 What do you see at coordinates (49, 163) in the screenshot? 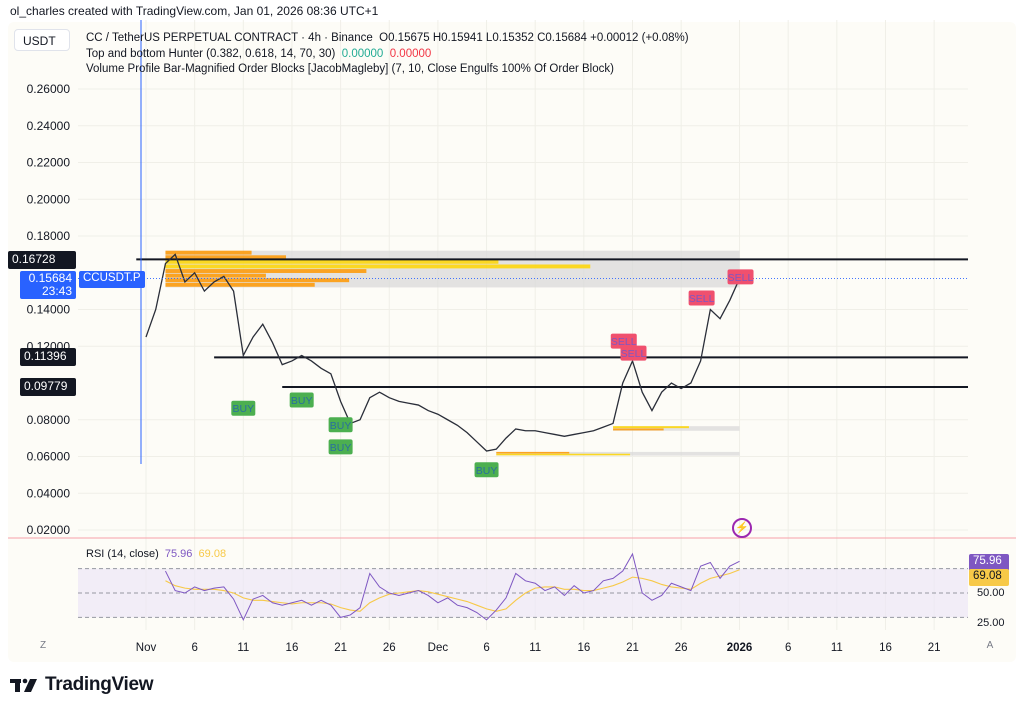
I see `price-tick-label: 0.22000` at bounding box center [49, 163].